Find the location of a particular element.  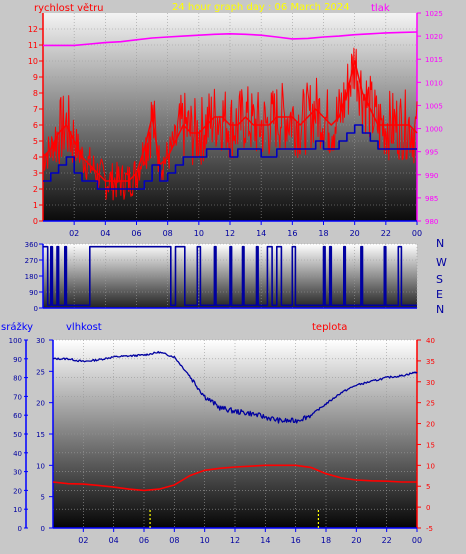

rain-y-tick-label: 40 is located at coordinates (17, 454).